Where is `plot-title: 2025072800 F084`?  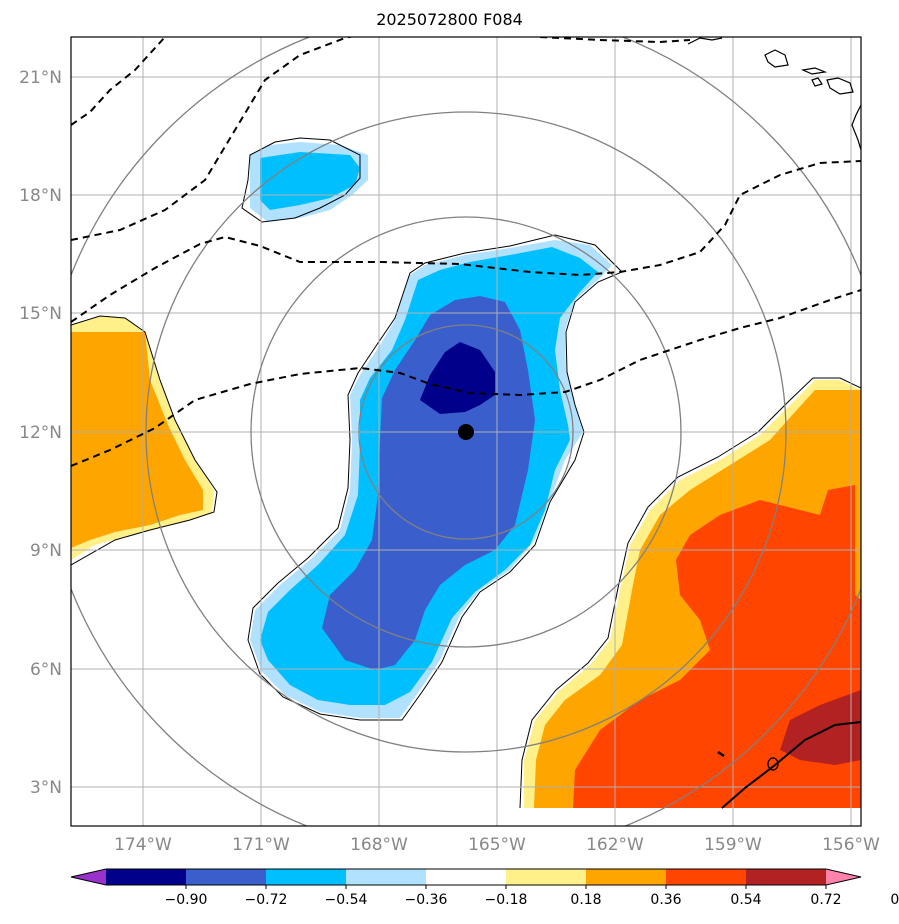
plot-title: 2025072800 F084 is located at coordinates (449, 19).